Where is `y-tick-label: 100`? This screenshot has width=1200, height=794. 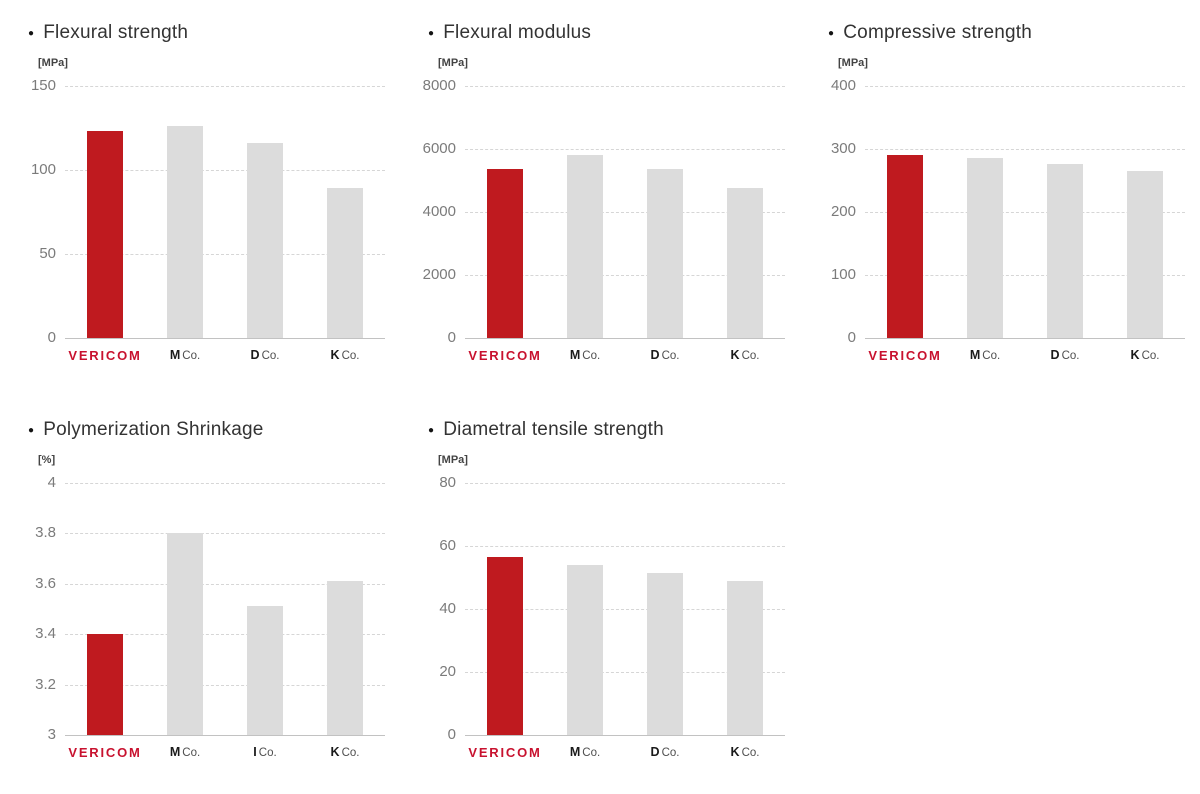
y-tick-label: 100 is located at coordinates (843, 274).